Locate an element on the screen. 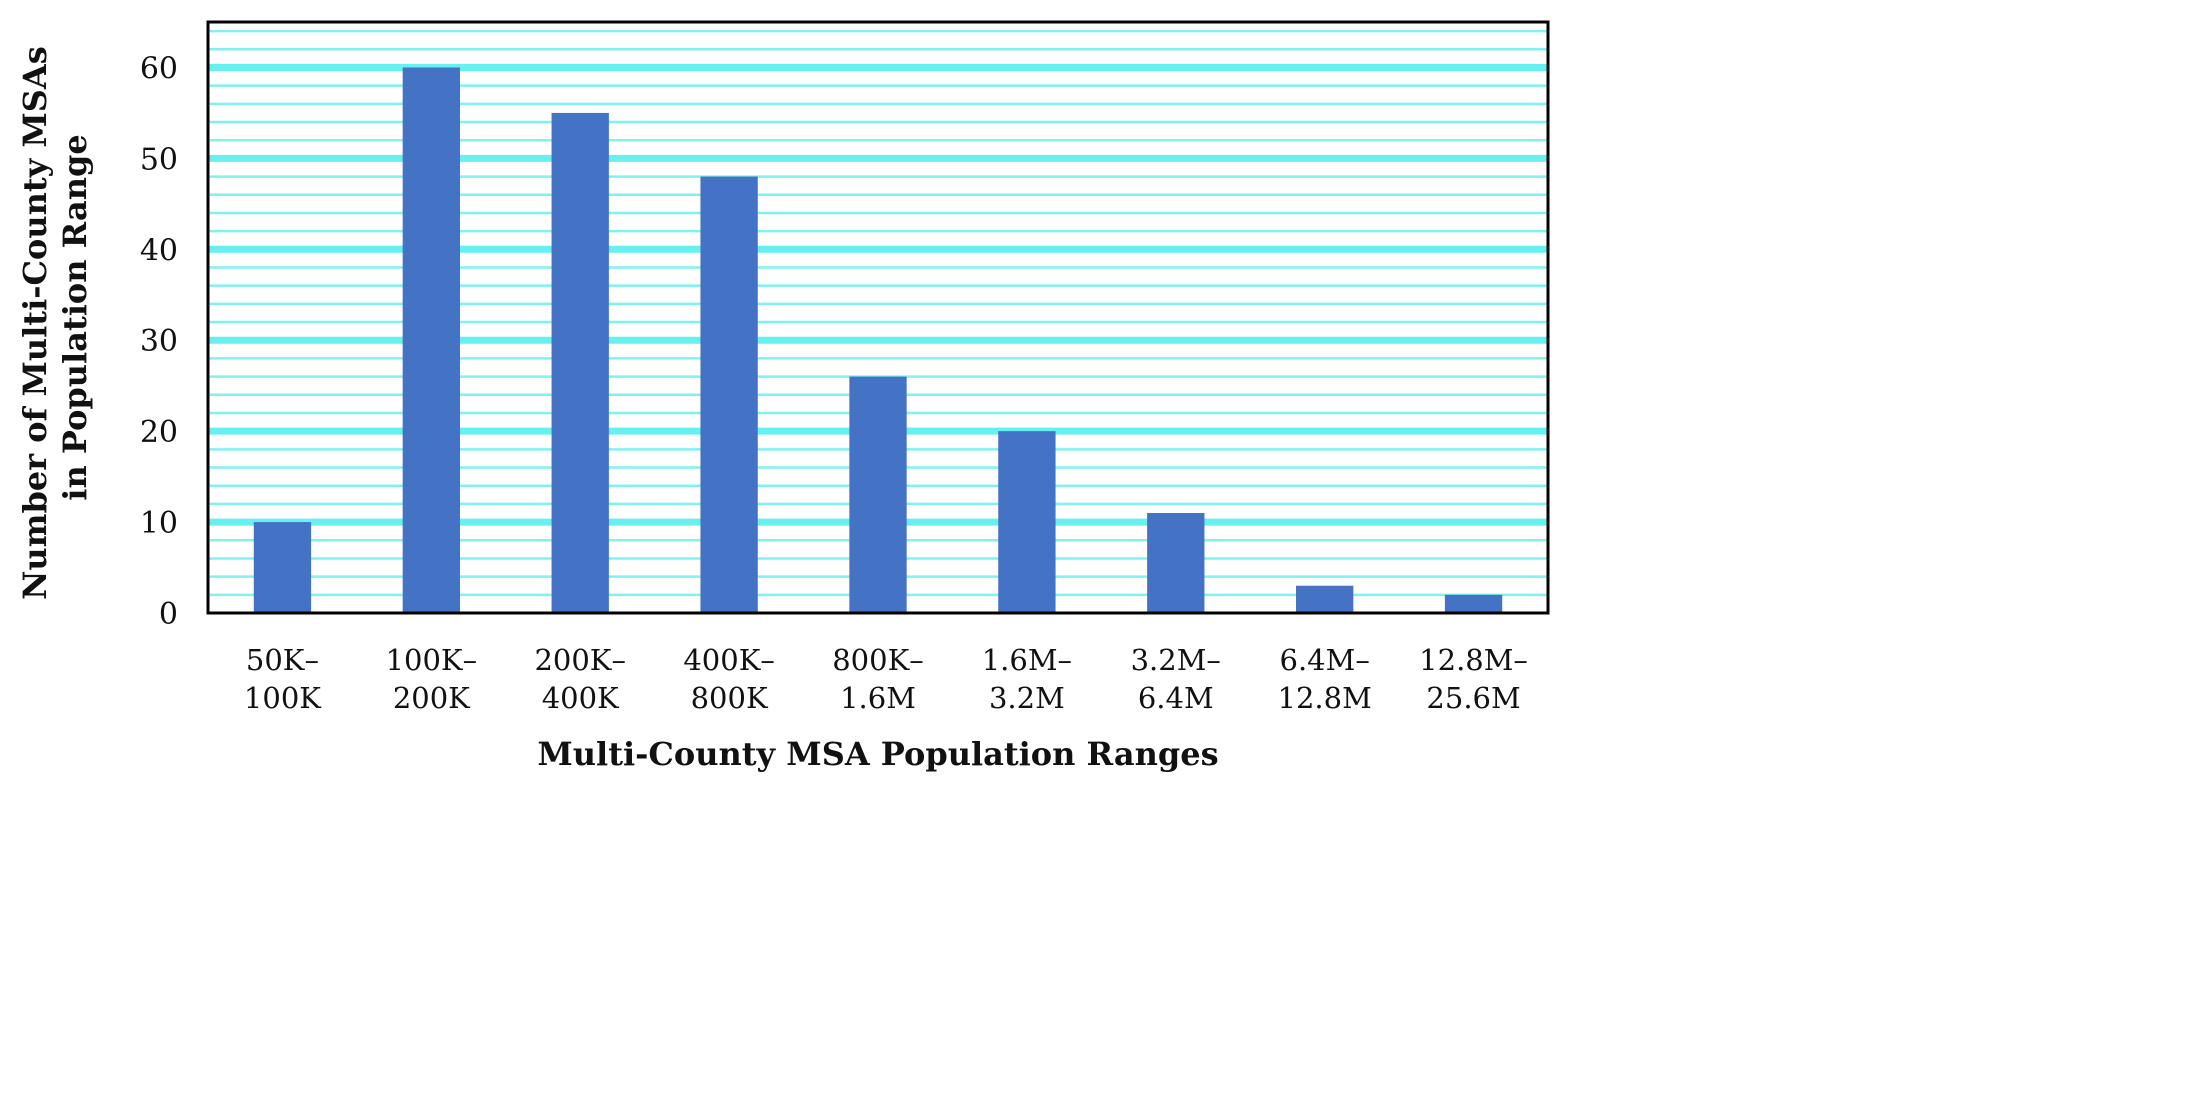 The width and height of the screenshot is (2209, 1113). x-category-label: 50K– 100K is located at coordinates (283, 679).